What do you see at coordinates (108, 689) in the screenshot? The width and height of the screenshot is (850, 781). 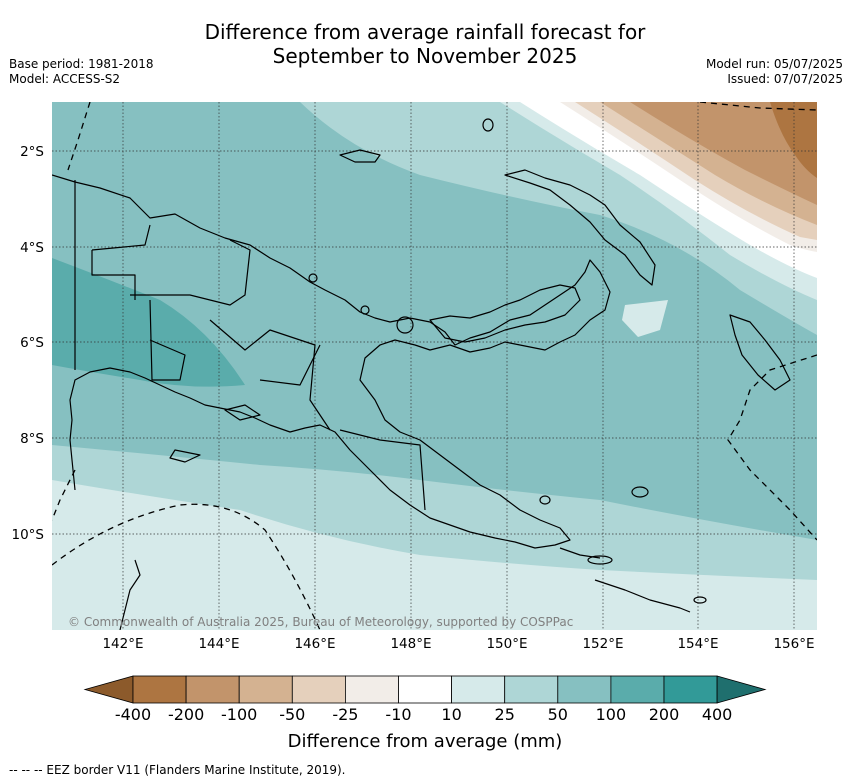 I see `colorbar-extend-low` at bounding box center [108, 689].